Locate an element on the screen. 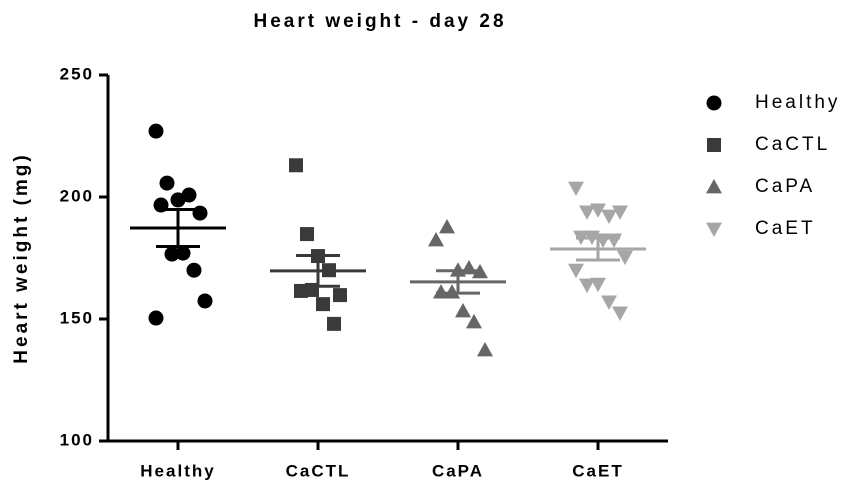 The image size is (852, 487). y-tick-label: 100 is located at coordinates (77, 439).